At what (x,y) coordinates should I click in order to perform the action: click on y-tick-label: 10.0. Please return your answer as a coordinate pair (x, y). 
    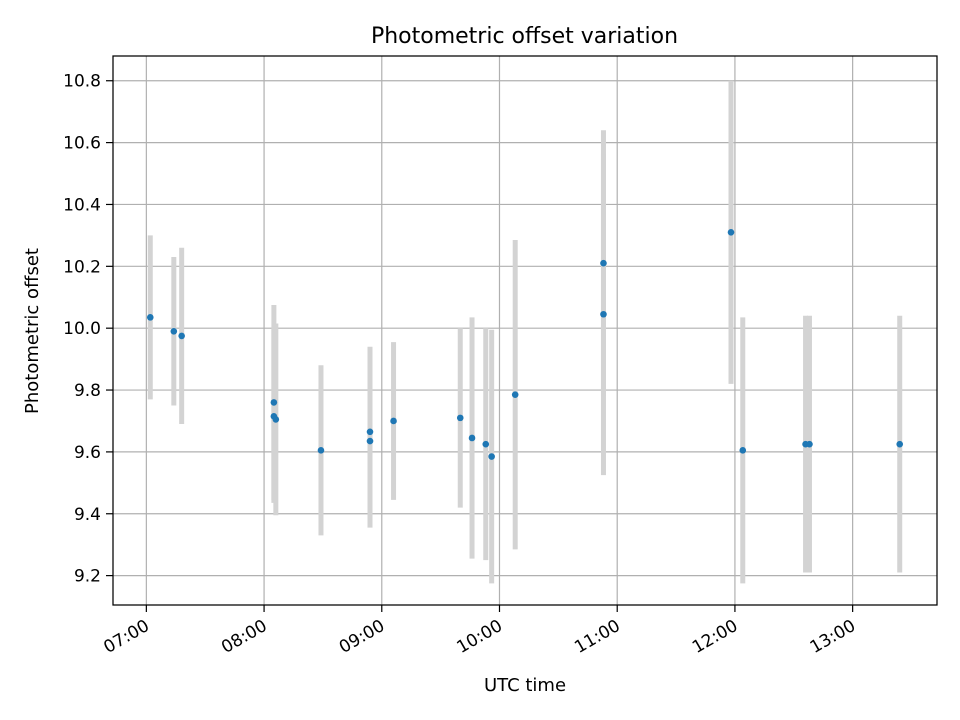
    Looking at the image, I should click on (82, 329).